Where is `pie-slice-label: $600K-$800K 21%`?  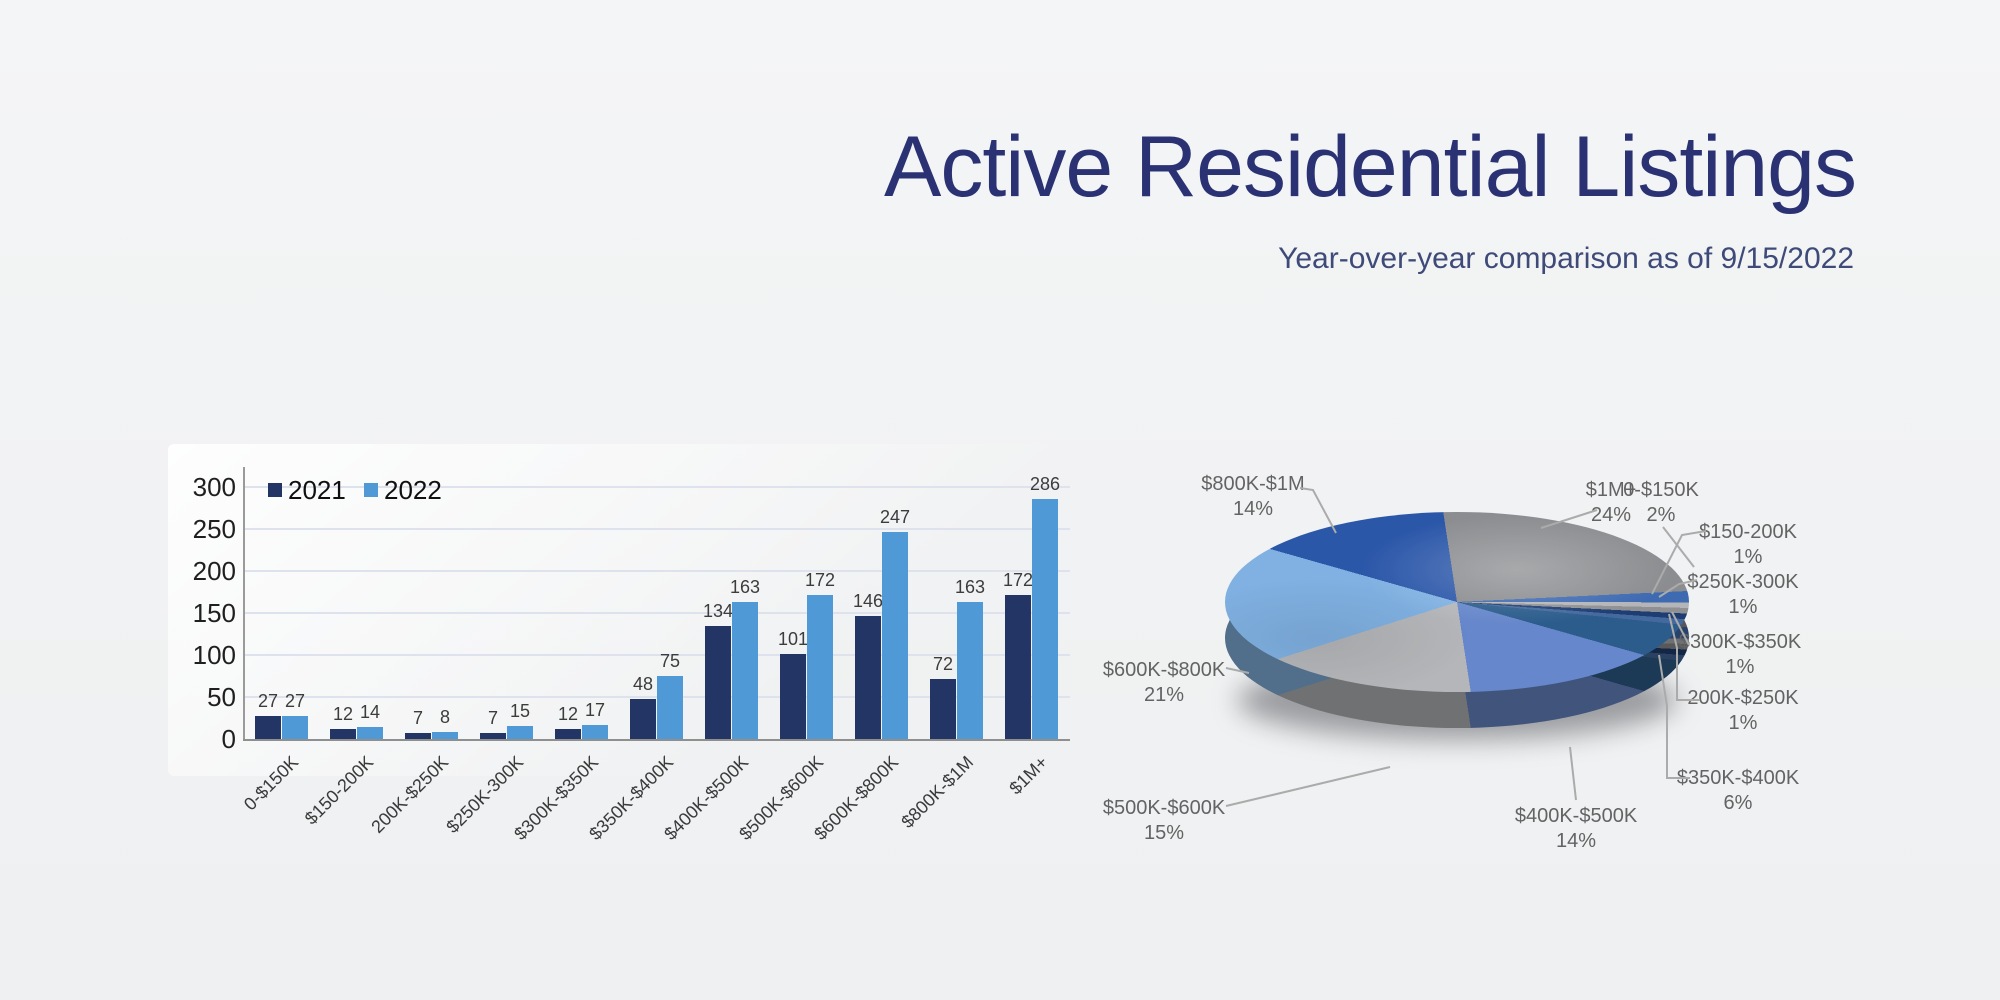 pie-slice-label: $600K-$800K 21% is located at coordinates (1164, 683).